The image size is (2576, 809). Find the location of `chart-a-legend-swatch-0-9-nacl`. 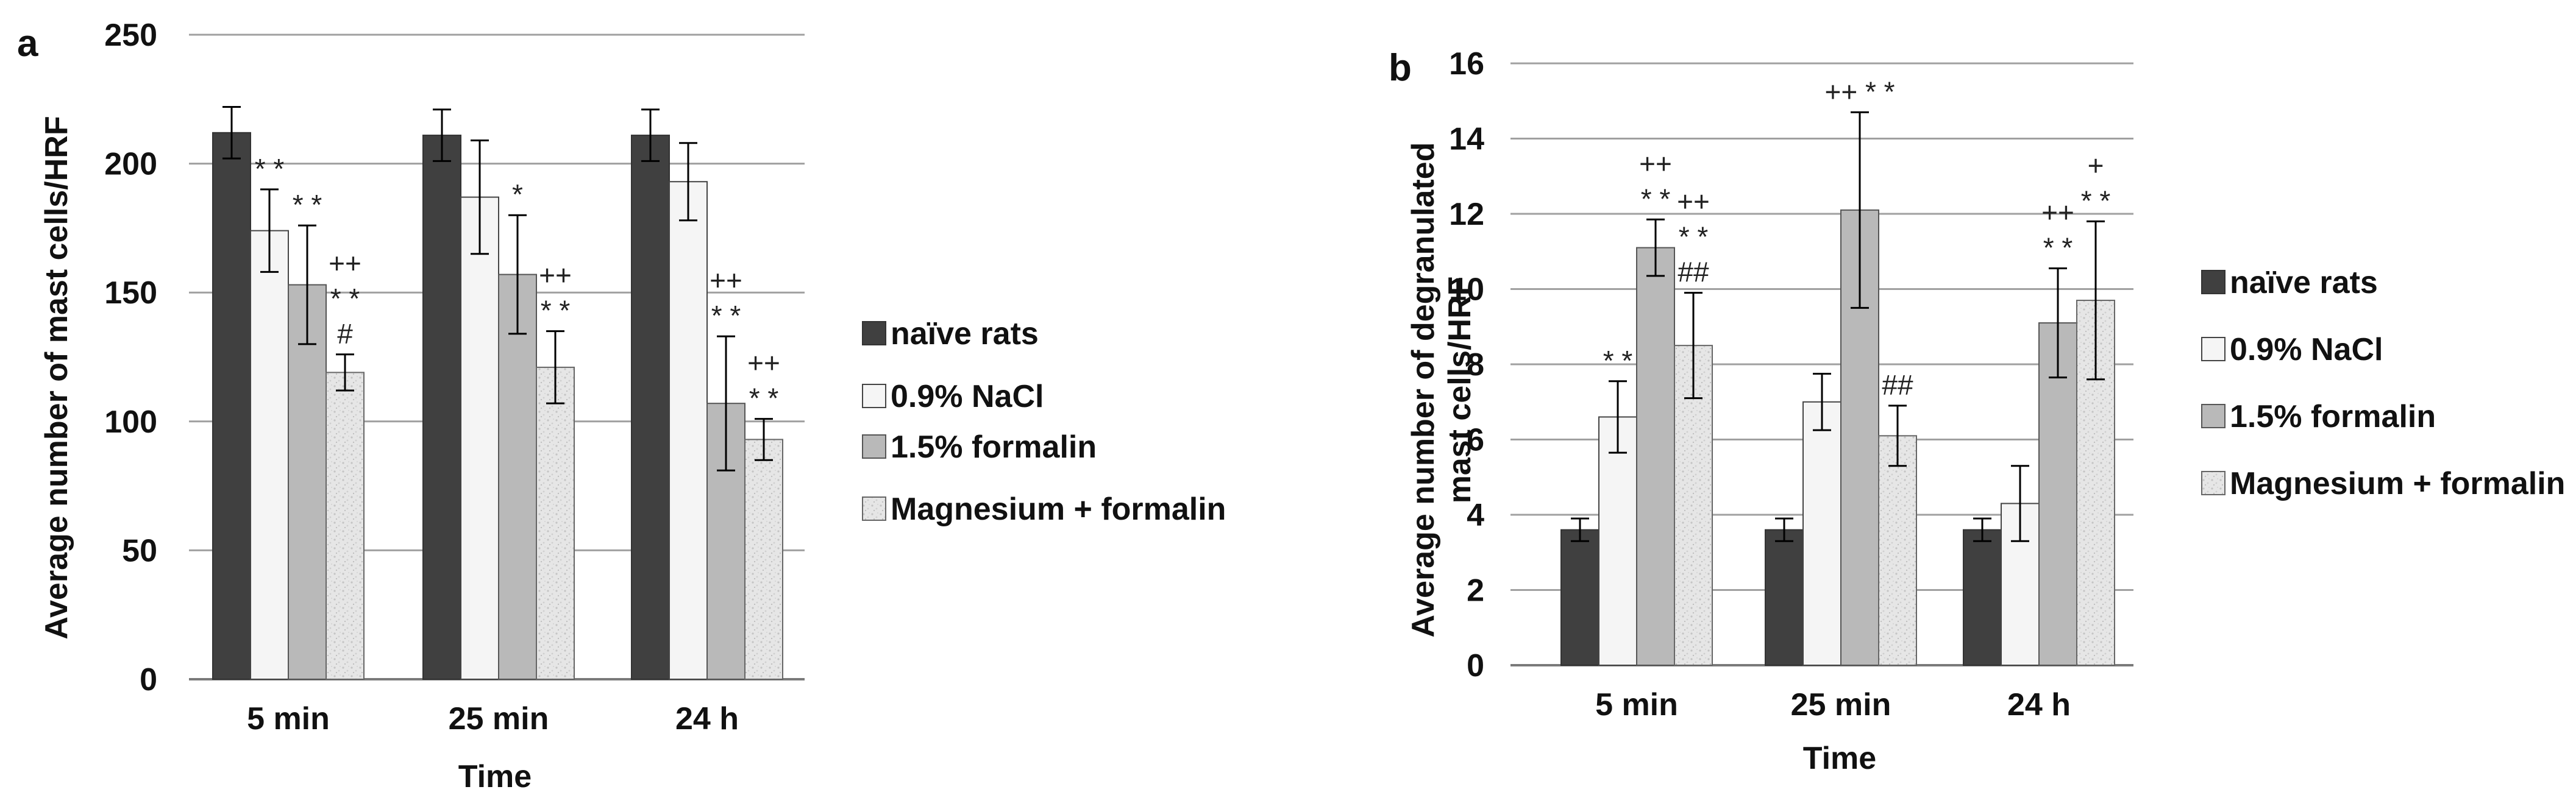

chart-a-legend-swatch-0-9-nacl is located at coordinates (874, 396).